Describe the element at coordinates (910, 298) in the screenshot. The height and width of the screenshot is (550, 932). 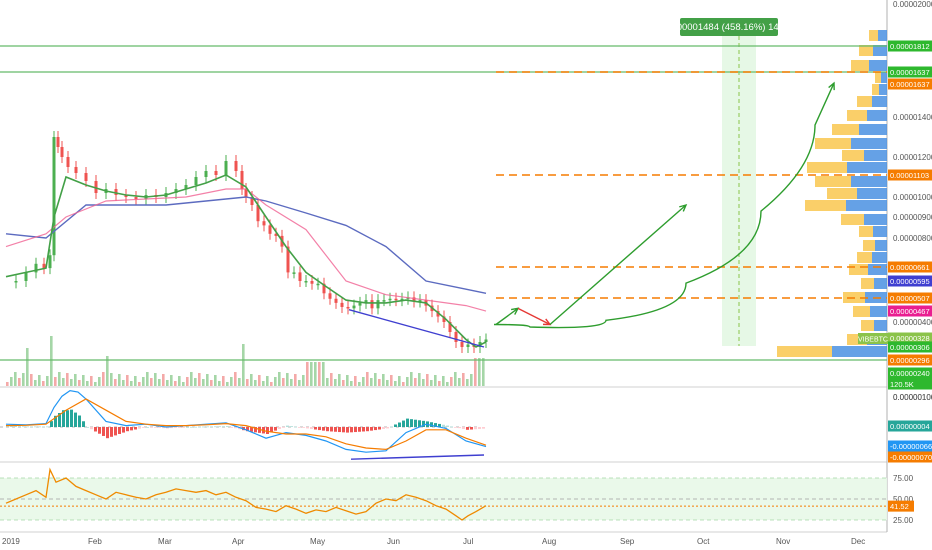
I see `price-tag-label: 0.00000507` at that location.